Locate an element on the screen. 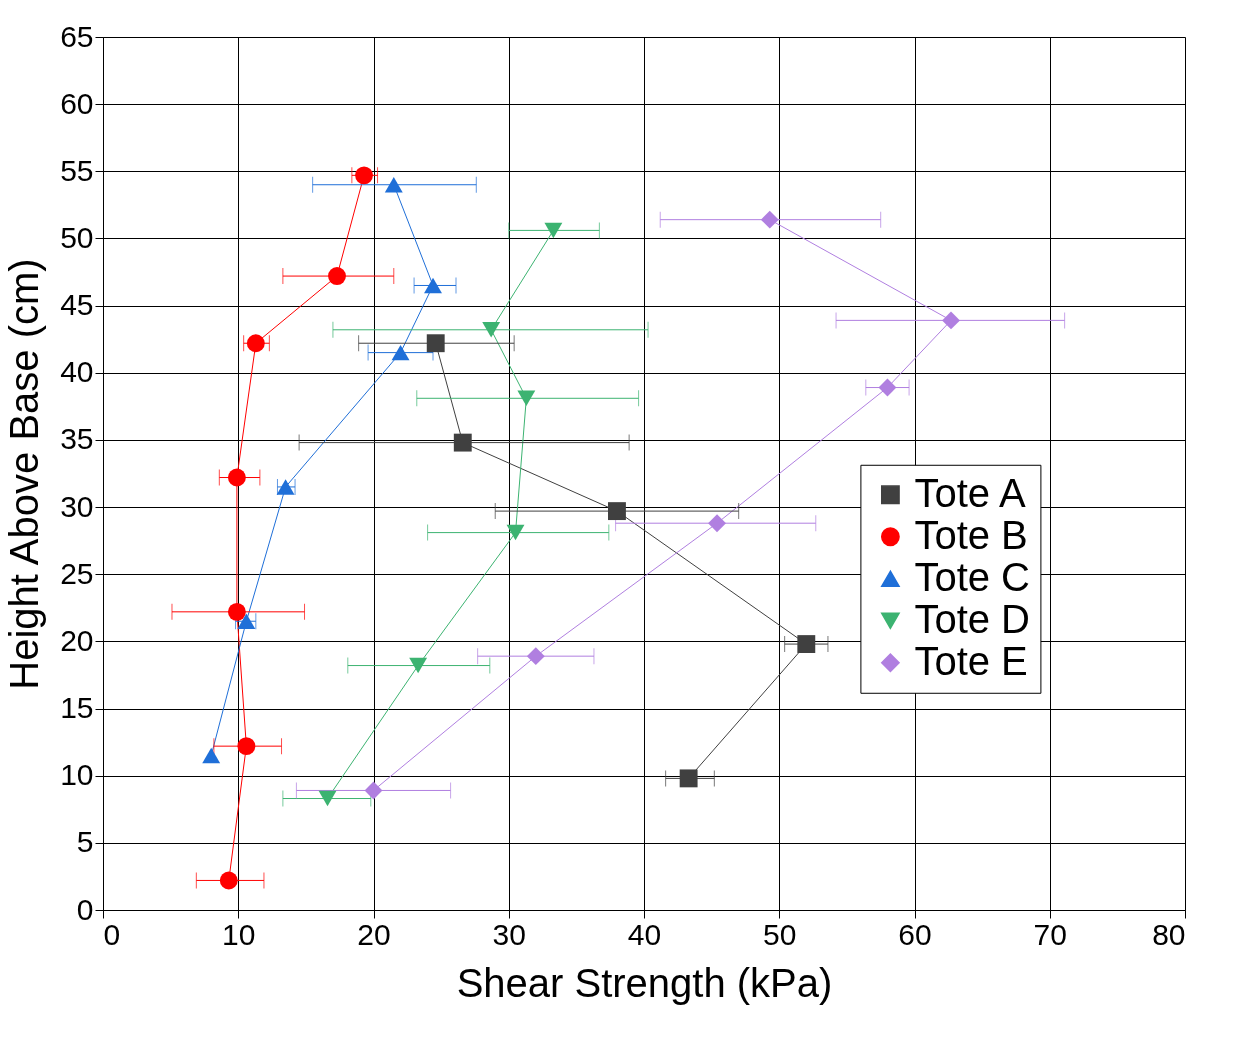 This screenshot has width=1254, height=1038. y-tick-label: 25 is located at coordinates (77, 573).